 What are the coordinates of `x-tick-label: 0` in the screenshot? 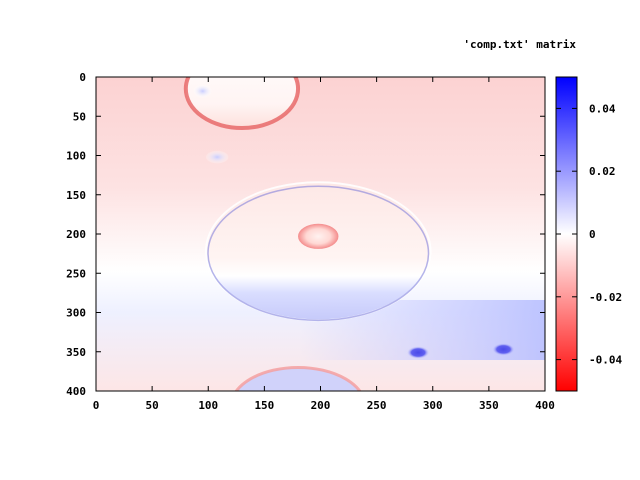 It's located at (96, 405).